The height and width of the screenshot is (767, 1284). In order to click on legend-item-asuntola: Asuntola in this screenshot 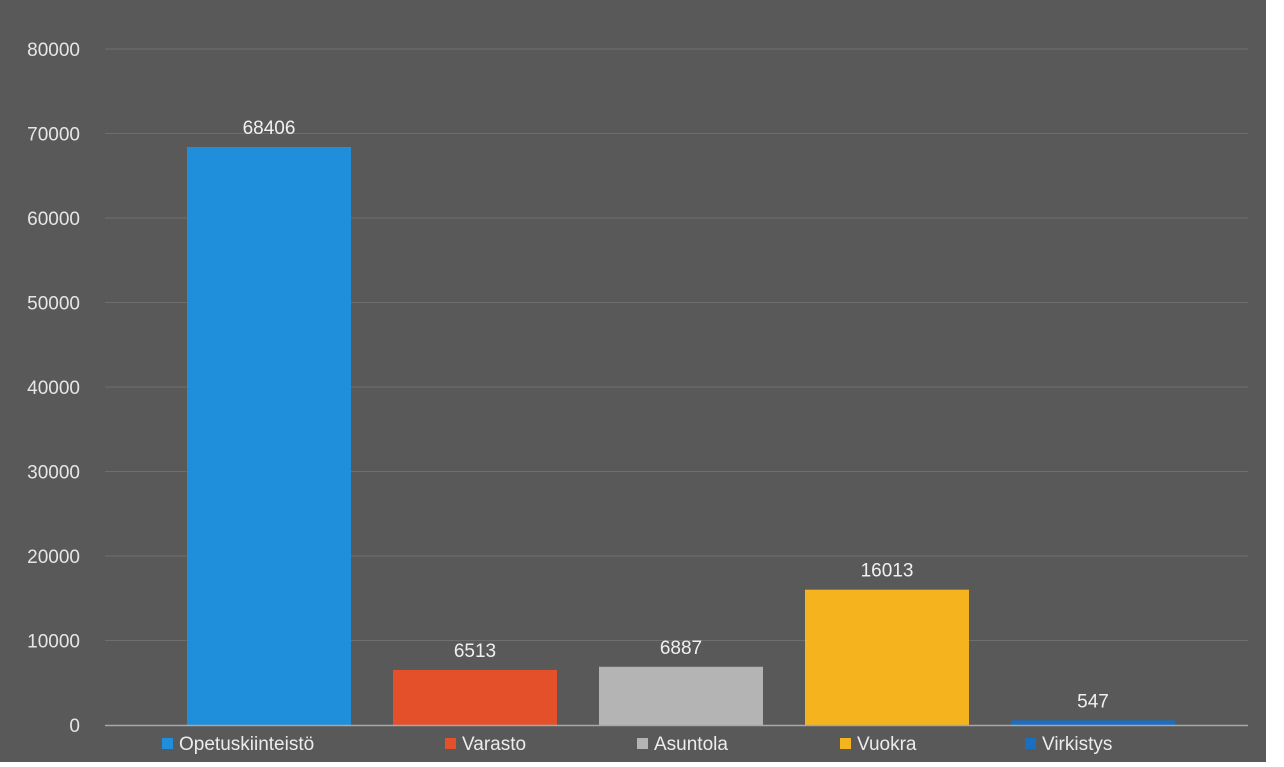, I will do `click(682, 744)`.